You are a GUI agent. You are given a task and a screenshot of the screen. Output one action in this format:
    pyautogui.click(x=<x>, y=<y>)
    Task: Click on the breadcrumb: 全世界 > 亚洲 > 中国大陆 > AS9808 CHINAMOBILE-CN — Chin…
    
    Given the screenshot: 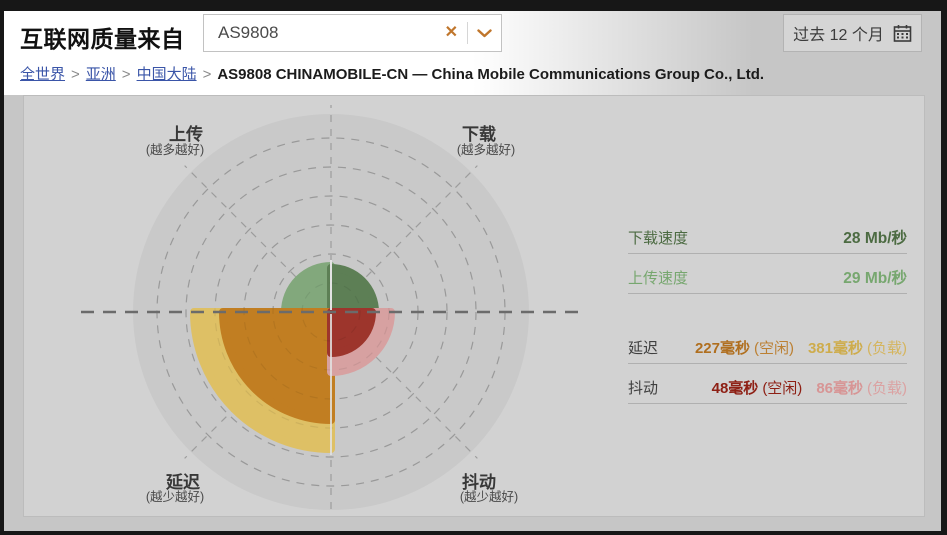 What is the action you would take?
    pyautogui.click(x=392, y=73)
    